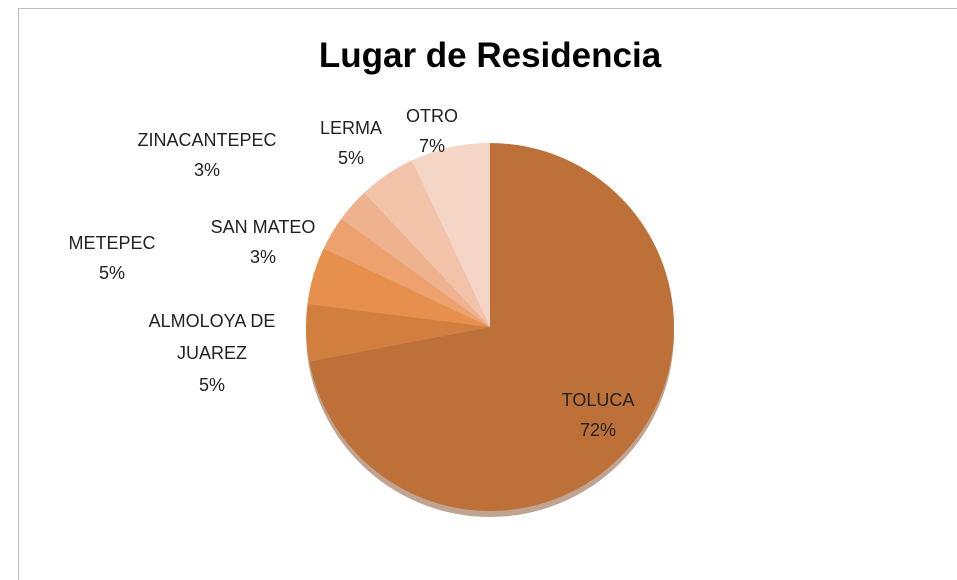 This screenshot has height=580, width=957. What do you see at coordinates (598, 430) in the screenshot?
I see `value-label: 72%` at bounding box center [598, 430].